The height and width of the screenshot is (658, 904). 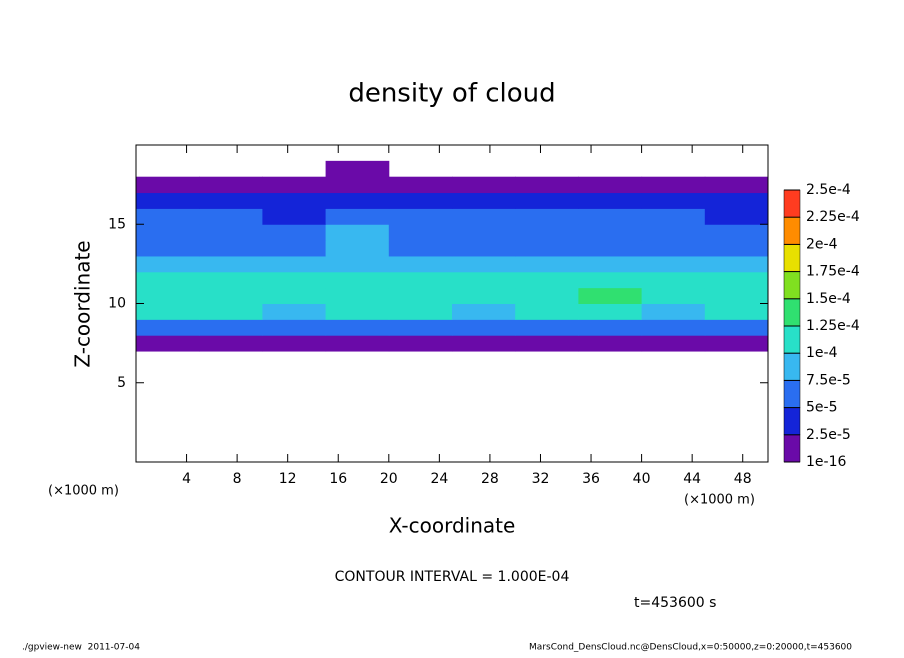 I want to click on time-label: t=453600 s, so click(x=675, y=603).